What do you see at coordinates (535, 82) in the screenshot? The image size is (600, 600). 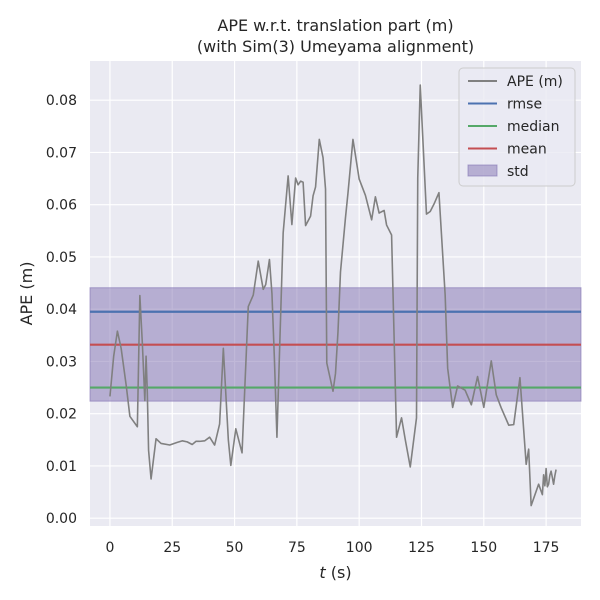 I see `legend-label-ape: APE (m)` at bounding box center [535, 82].